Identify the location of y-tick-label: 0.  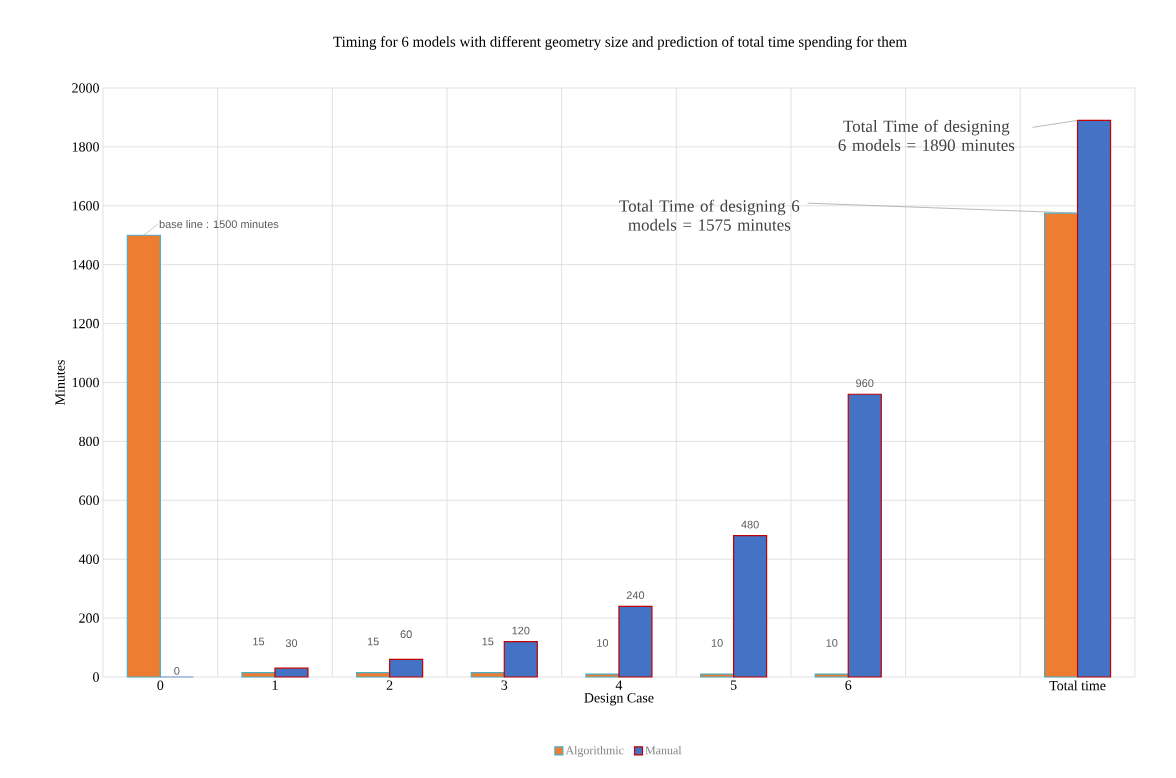
(96, 677).